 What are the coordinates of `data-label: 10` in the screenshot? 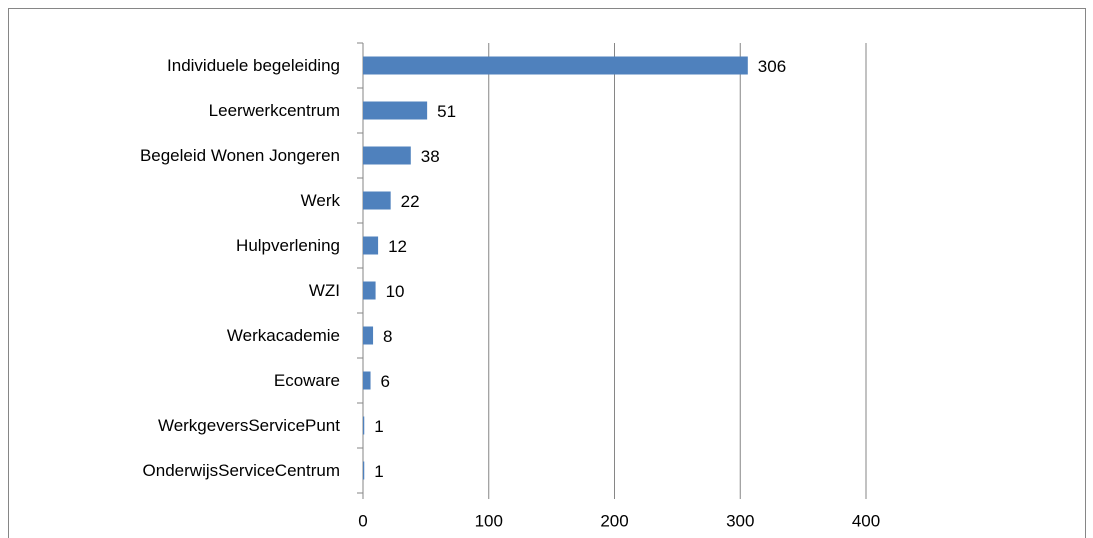 It's located at (395, 291).